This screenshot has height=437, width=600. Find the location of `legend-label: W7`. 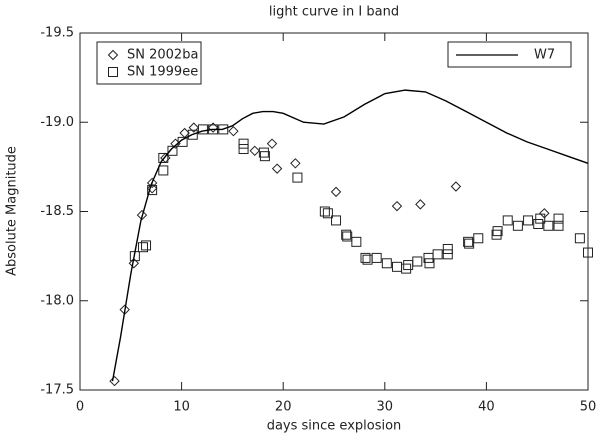

legend-label: W7 is located at coordinates (544, 55).